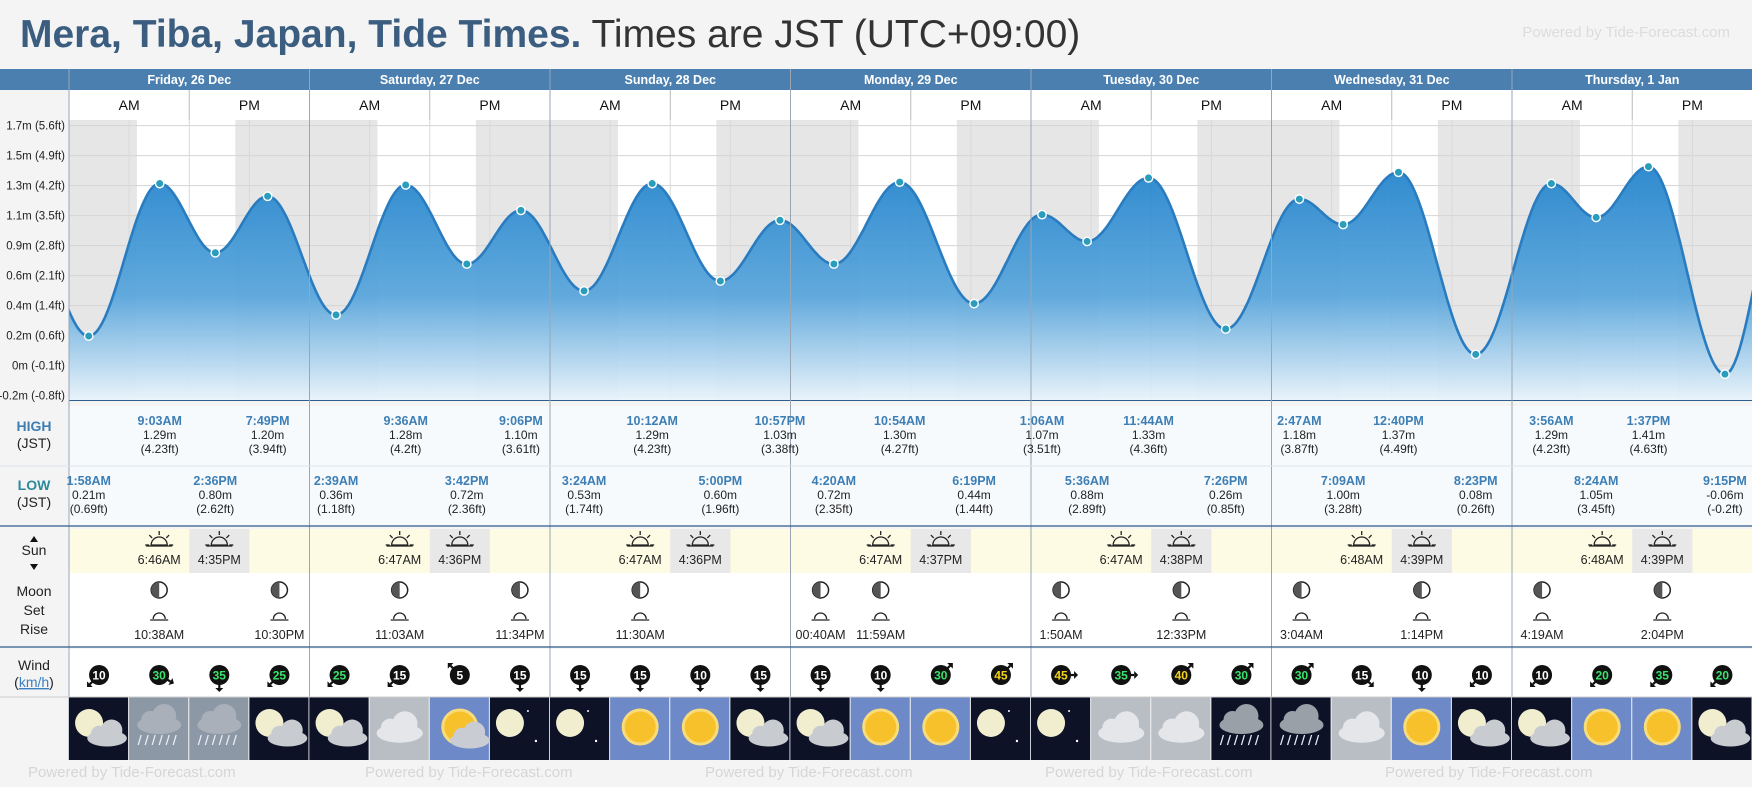 This screenshot has width=1752, height=787. What do you see at coordinates (780, 449) in the screenshot?
I see `high-tide-height-ft: (3.38ft)` at bounding box center [780, 449].